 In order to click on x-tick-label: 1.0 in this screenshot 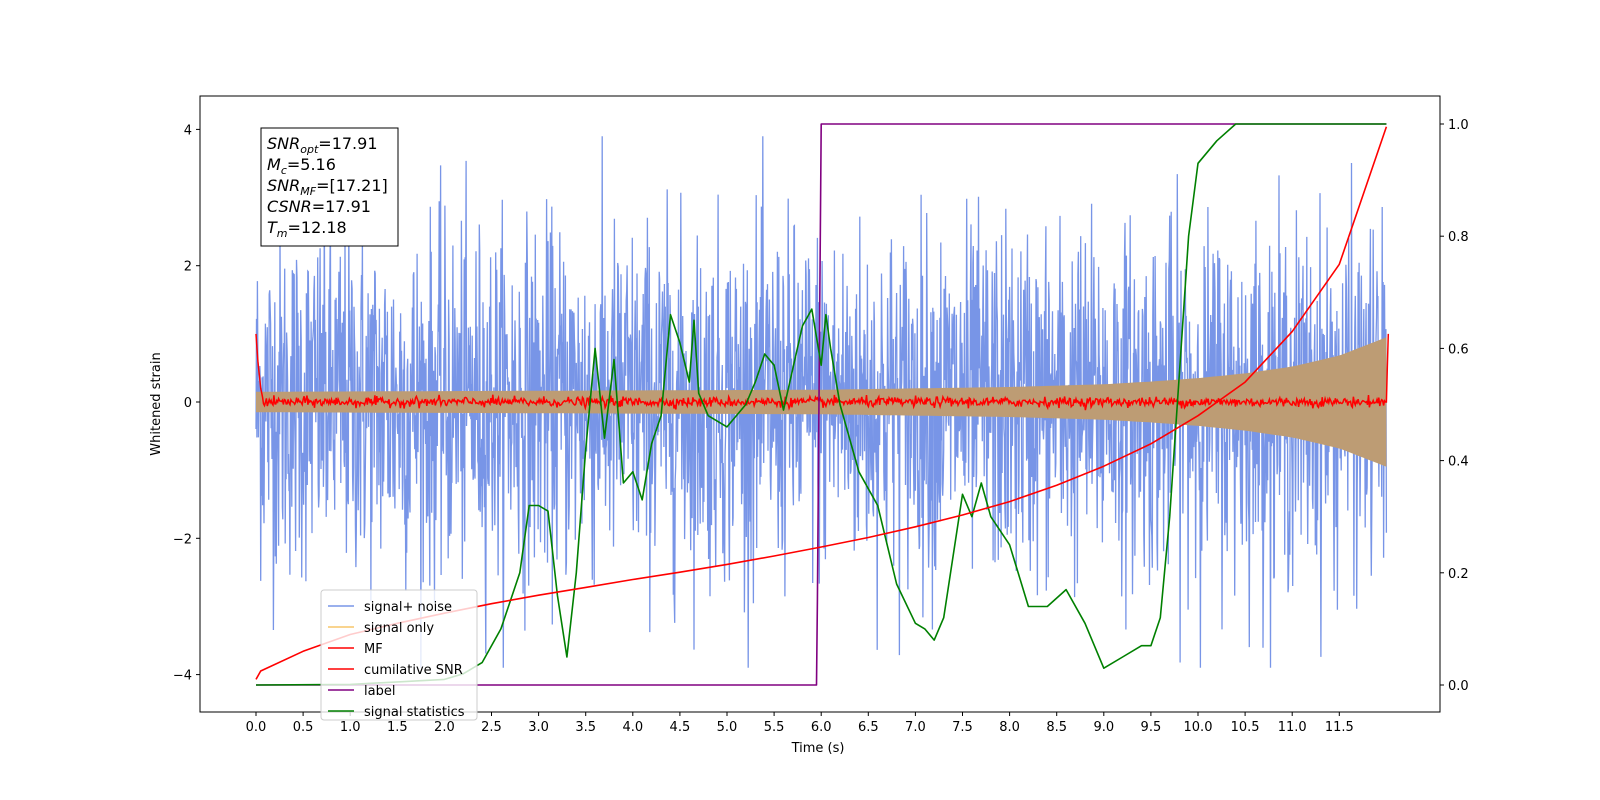, I will do `click(350, 727)`.